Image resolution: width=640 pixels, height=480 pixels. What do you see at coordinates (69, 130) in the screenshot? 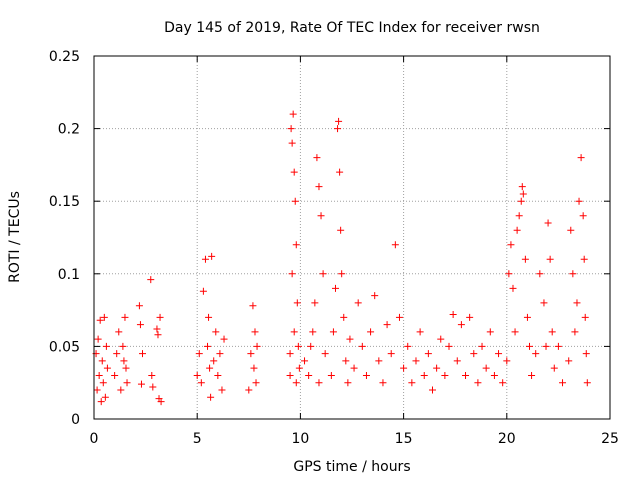
I see `y-tick-label: 0.2` at bounding box center [69, 130].